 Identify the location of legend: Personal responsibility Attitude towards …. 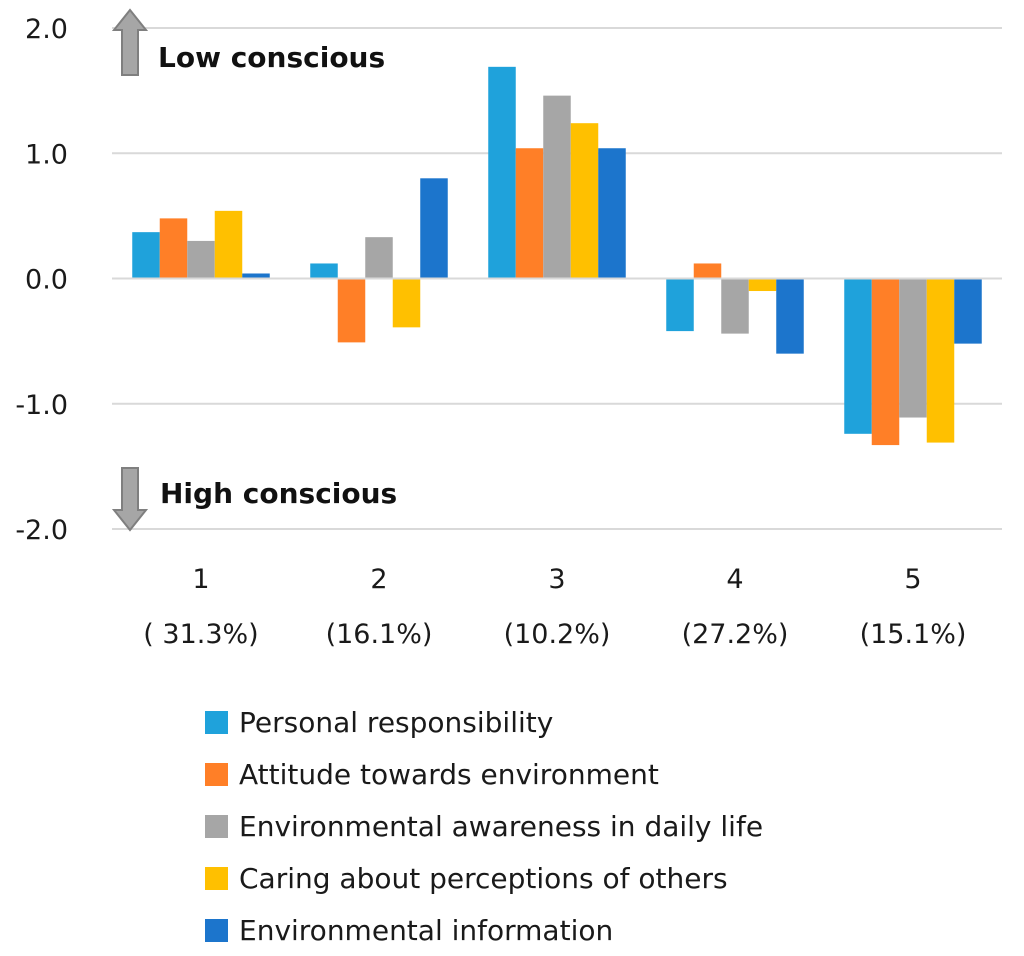
(484, 826).